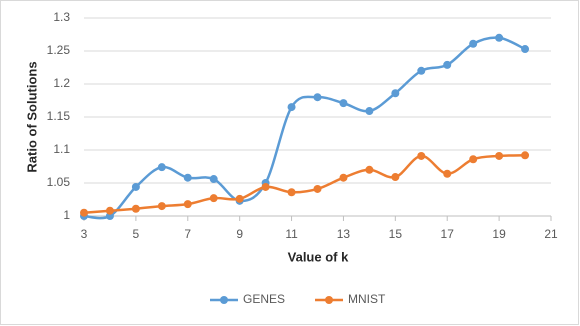 The width and height of the screenshot is (580, 326). Describe the element at coordinates (344, 234) in the screenshot. I see `x-tick-label: 13` at that location.